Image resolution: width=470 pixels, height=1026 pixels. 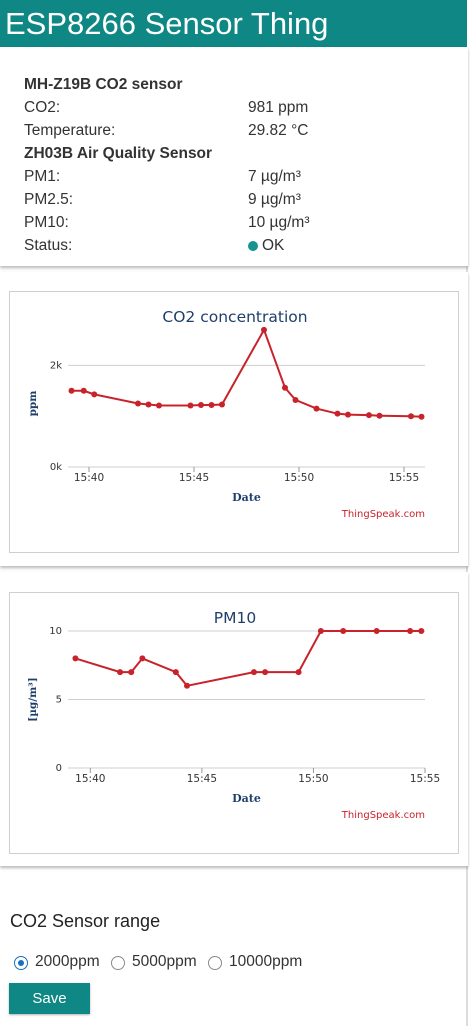 What do you see at coordinates (59, 768) in the screenshot?
I see `y-tick-label: 0` at bounding box center [59, 768].